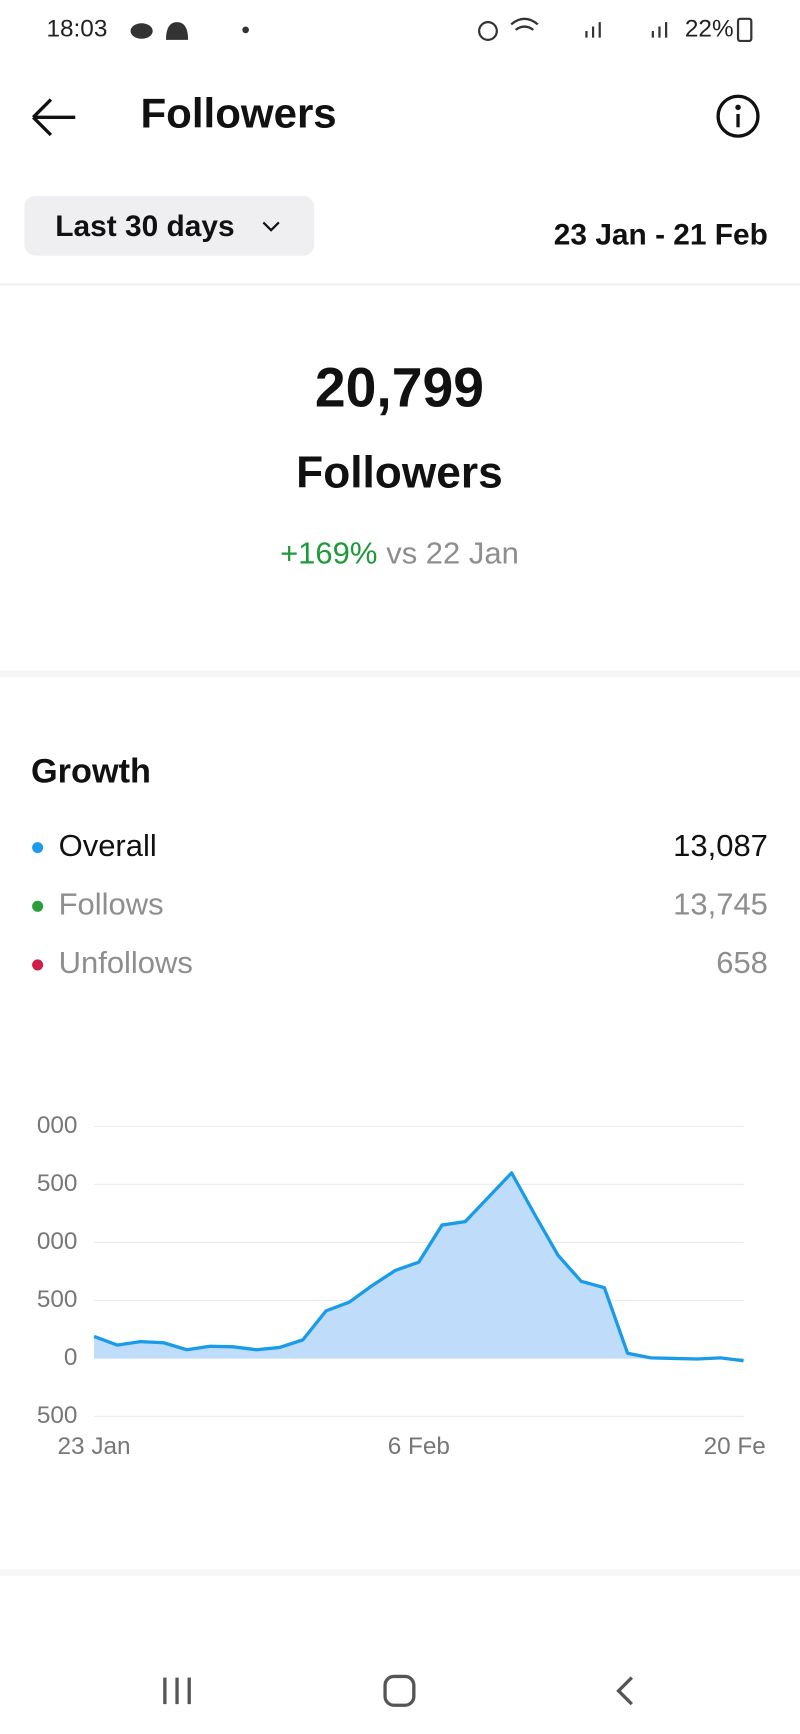 This screenshot has width=800, height=1734. I want to click on growth-rows: Overall 13,087 Follows 13,745 Unfollows 658, so click(400, 904).